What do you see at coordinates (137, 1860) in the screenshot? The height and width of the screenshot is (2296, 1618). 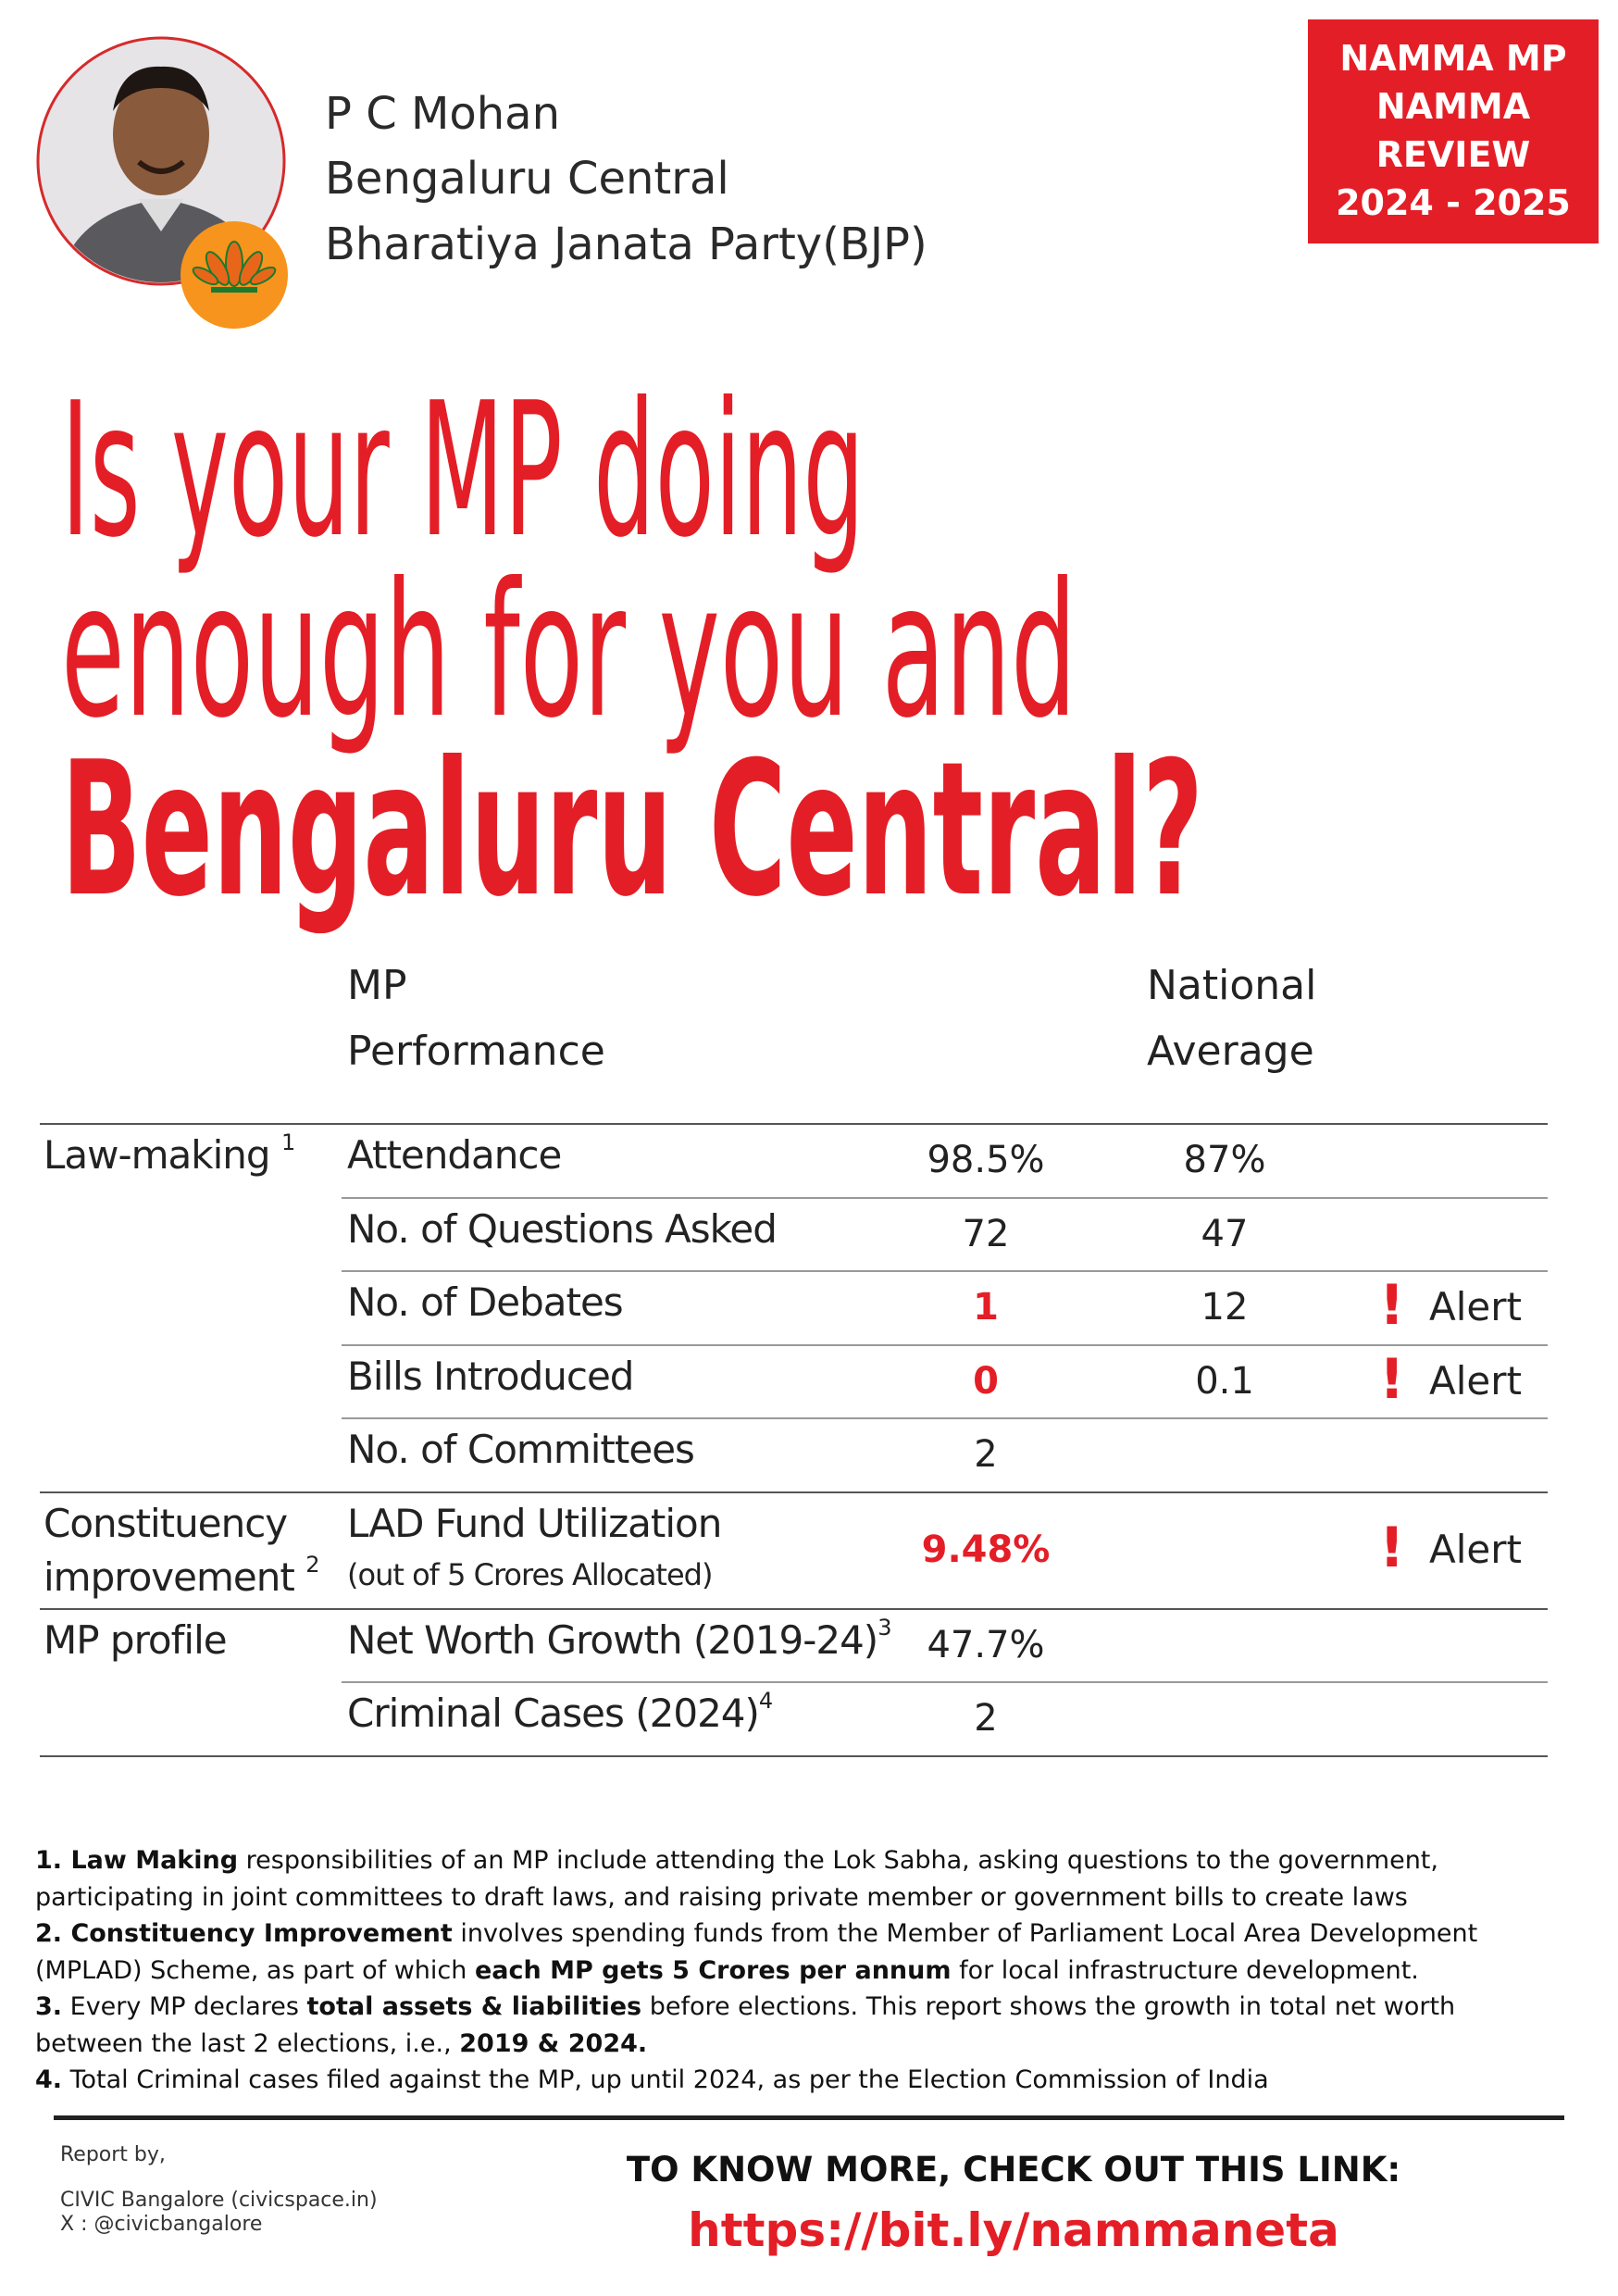 I see `footnote-bold: 1. Law Making` at bounding box center [137, 1860].